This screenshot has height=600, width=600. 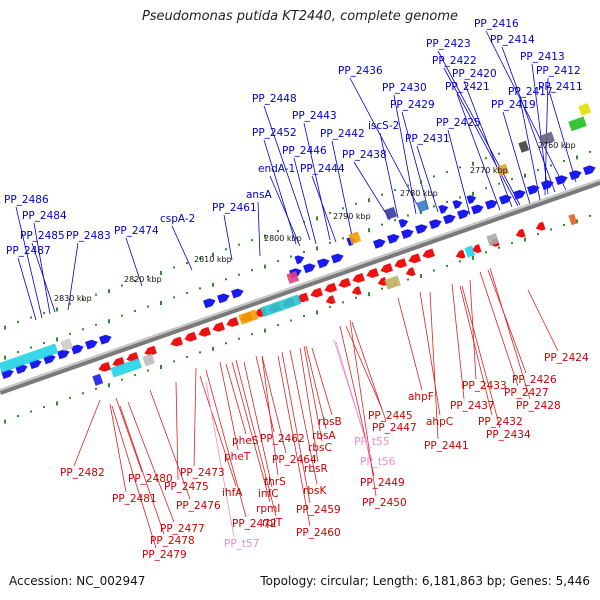 What do you see at coordinates (394, 428) in the screenshot?
I see `gene-label-reverse: PP_2447` at bounding box center [394, 428].